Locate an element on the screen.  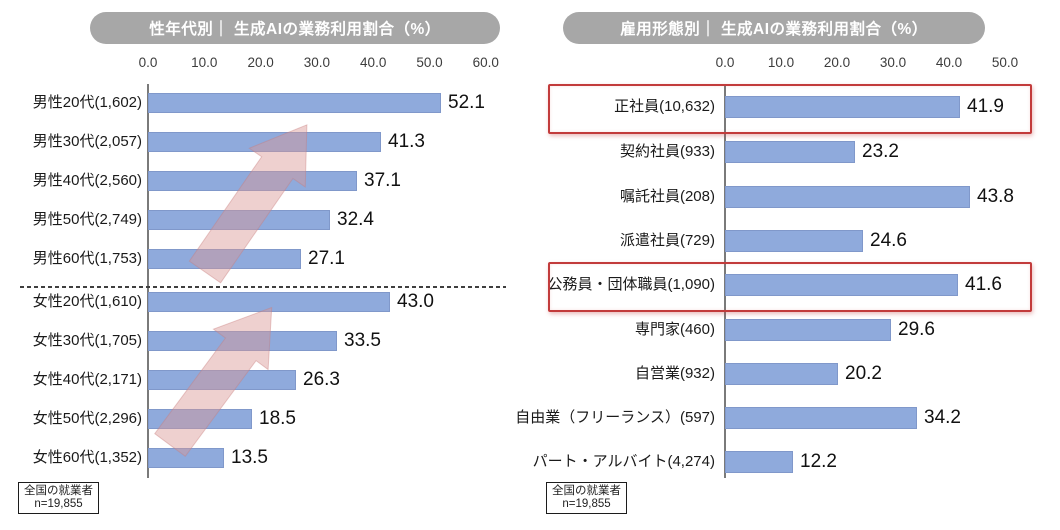
category-label: 公務員・団体職員(1,090) is located at coordinates (631, 284).